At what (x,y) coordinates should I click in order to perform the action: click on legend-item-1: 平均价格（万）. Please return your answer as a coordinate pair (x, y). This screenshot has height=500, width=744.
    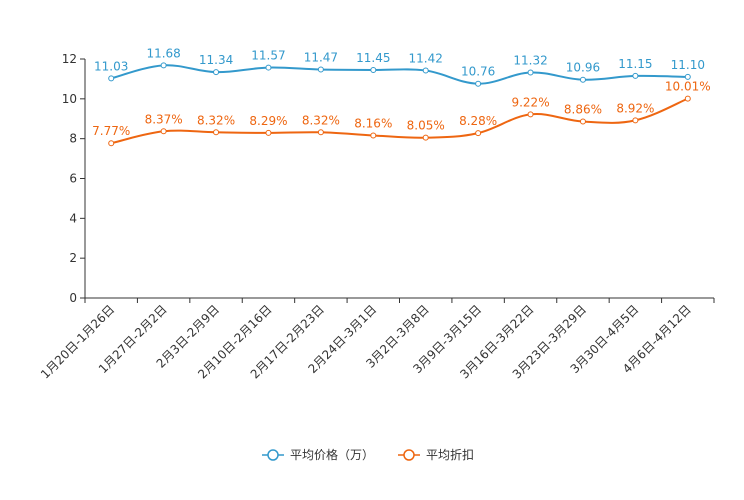
    Looking at the image, I should click on (318, 454).